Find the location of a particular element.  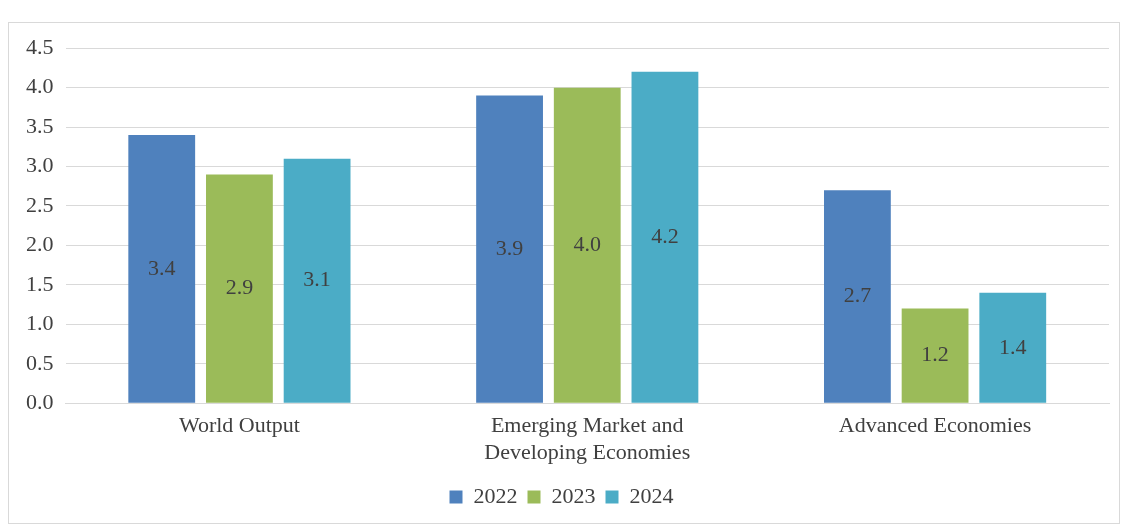

data-label: 2.9 is located at coordinates (239, 287).